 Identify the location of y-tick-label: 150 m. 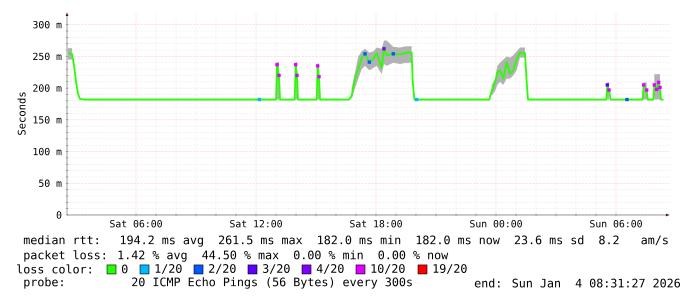
(48, 120).